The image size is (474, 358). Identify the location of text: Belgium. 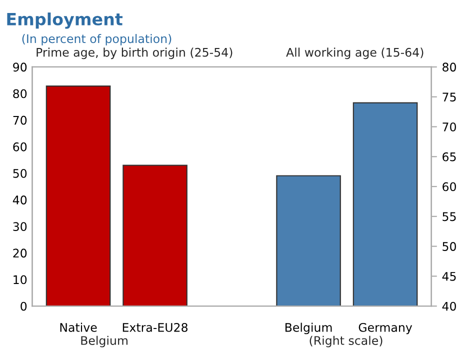
(104, 342).